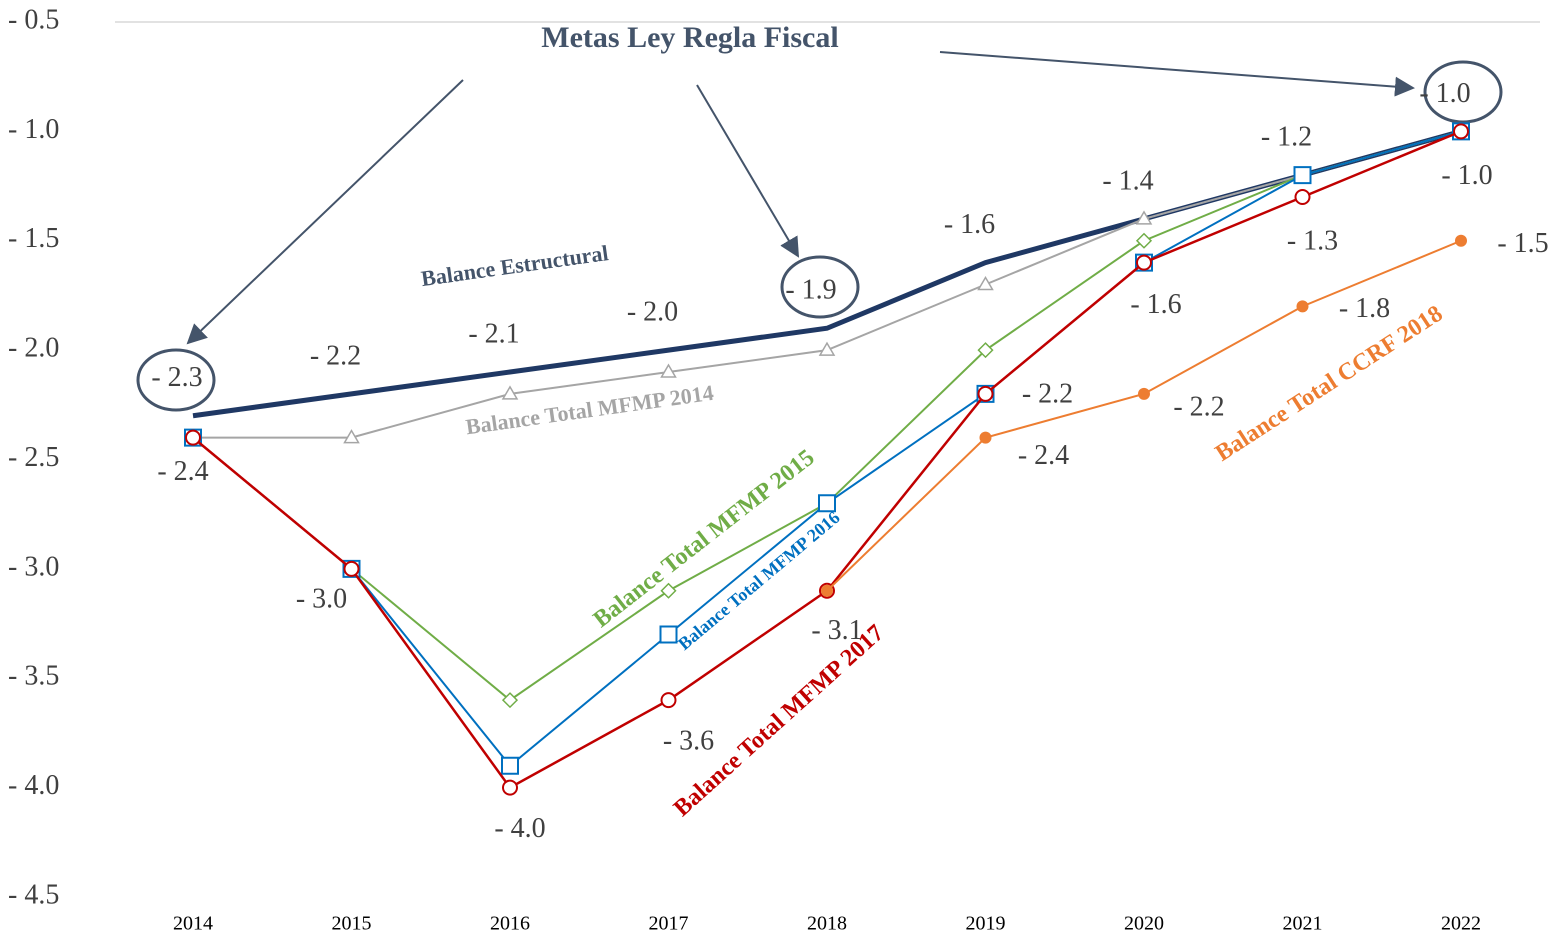  Describe the element at coordinates (33, 566) in the screenshot. I see `y-tick-label: - 3.0` at that location.